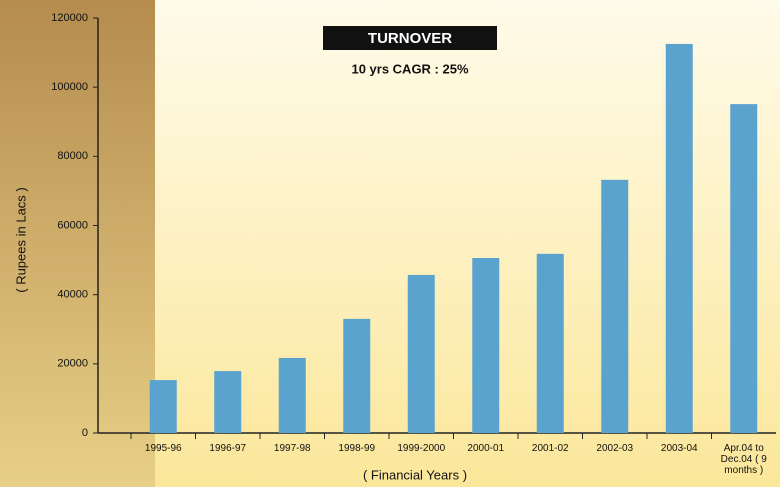 This screenshot has height=487, width=780. What do you see at coordinates (69, 87) in the screenshot?
I see `y-tick-label: 100000` at bounding box center [69, 87].